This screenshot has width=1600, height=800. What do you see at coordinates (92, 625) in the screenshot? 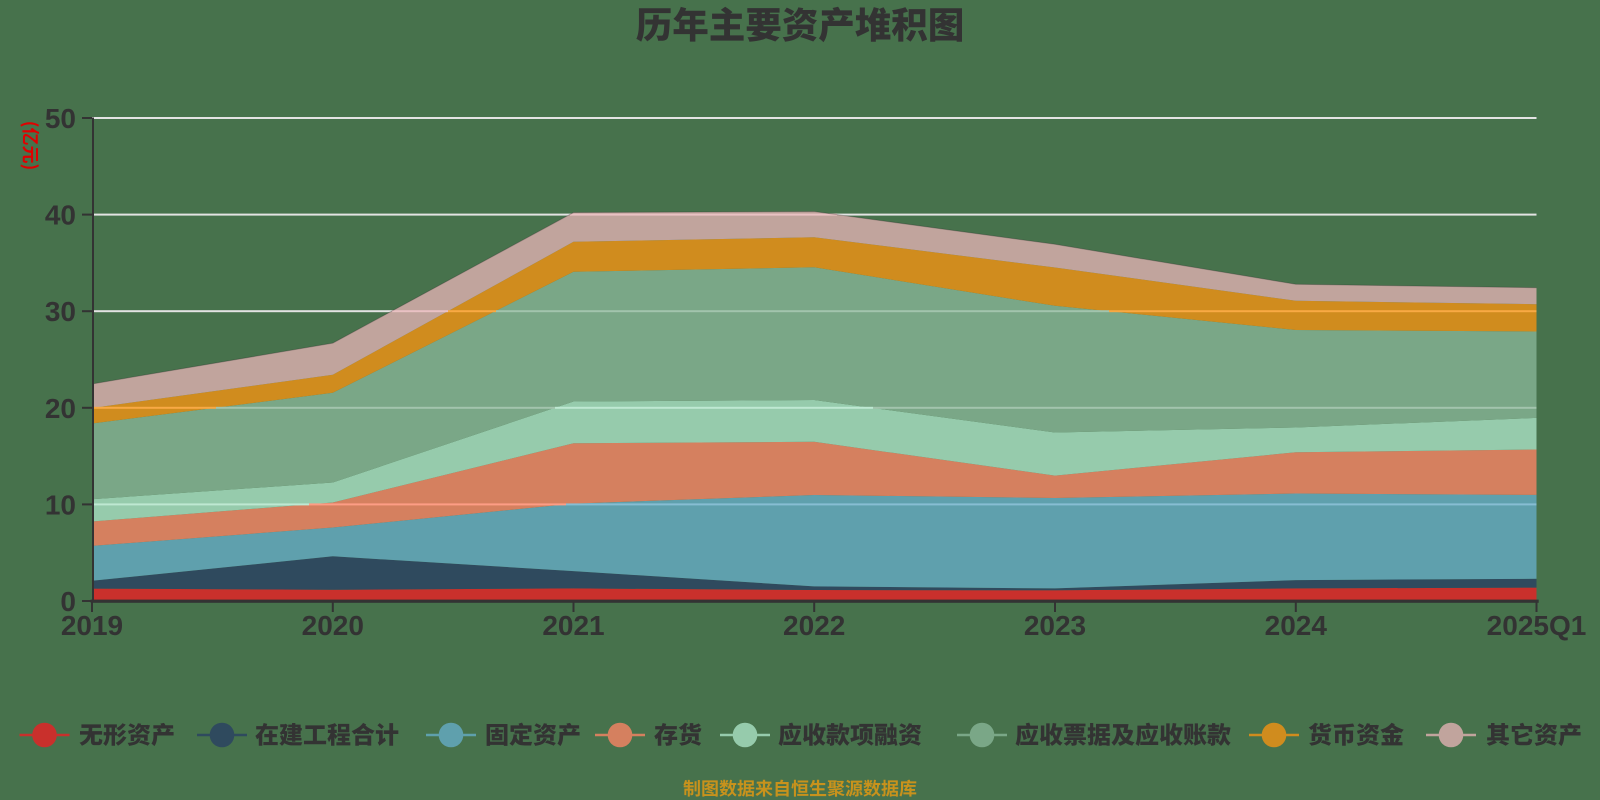
I see `svg-text: 2019` at bounding box center [92, 625].